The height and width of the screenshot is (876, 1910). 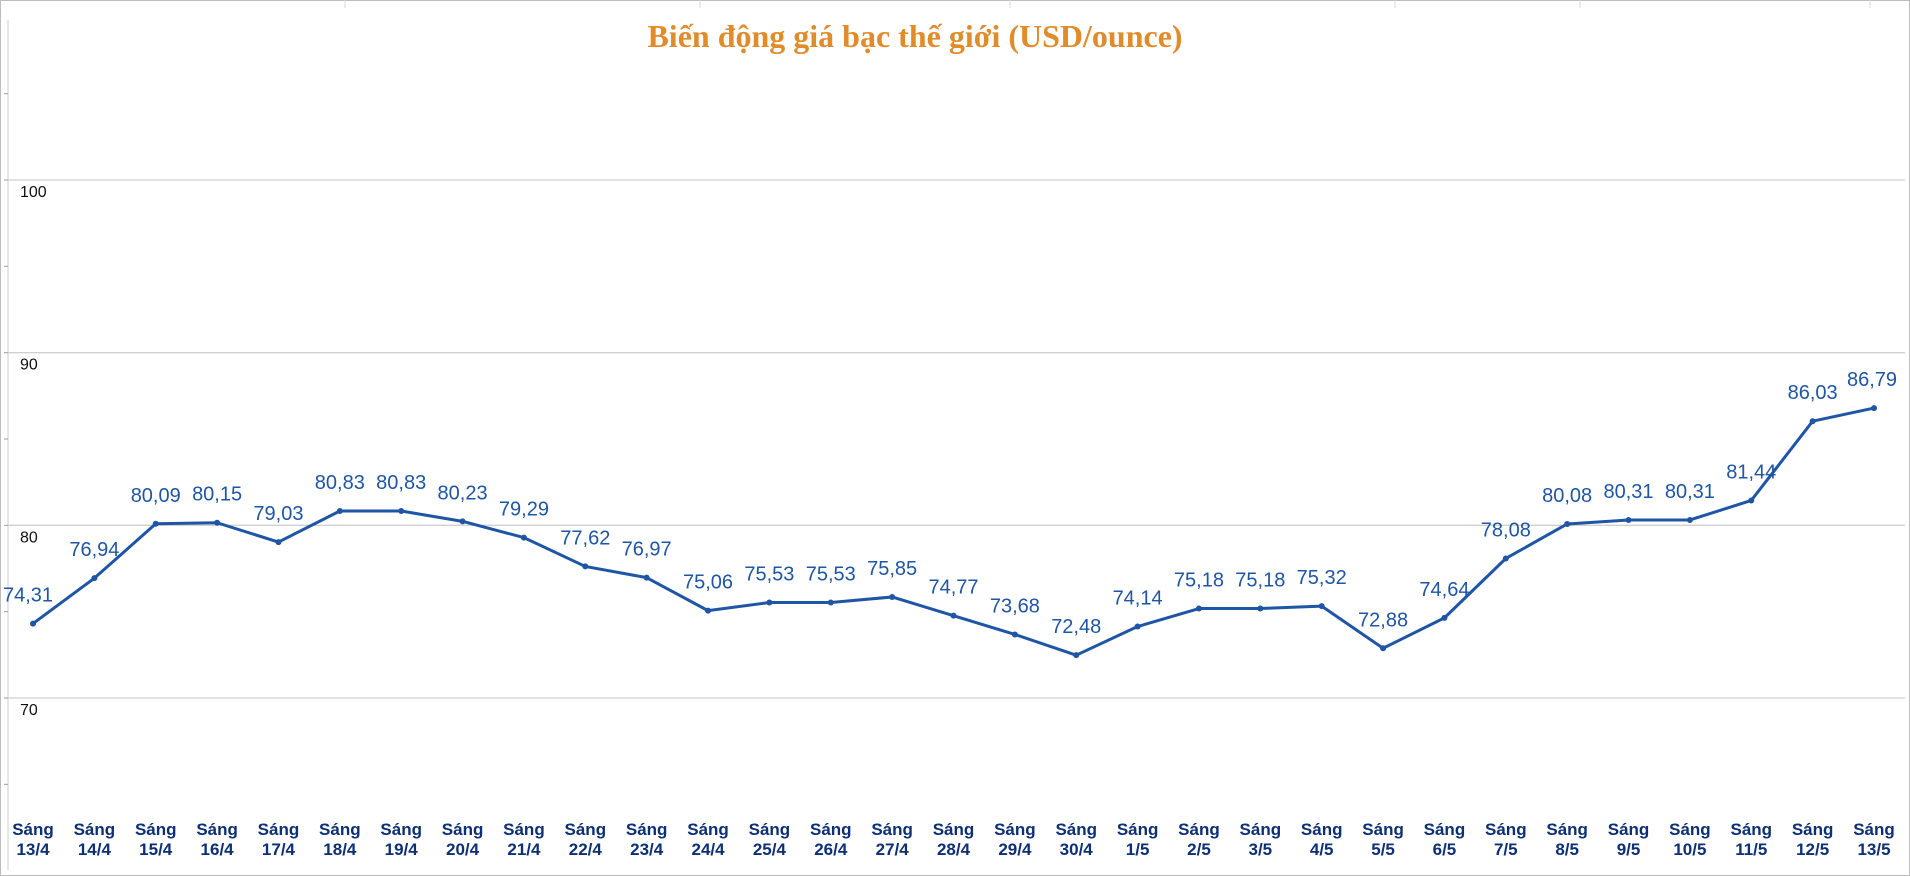 I want to click on x-tick-label-line2: 19/4, so click(x=402, y=849).